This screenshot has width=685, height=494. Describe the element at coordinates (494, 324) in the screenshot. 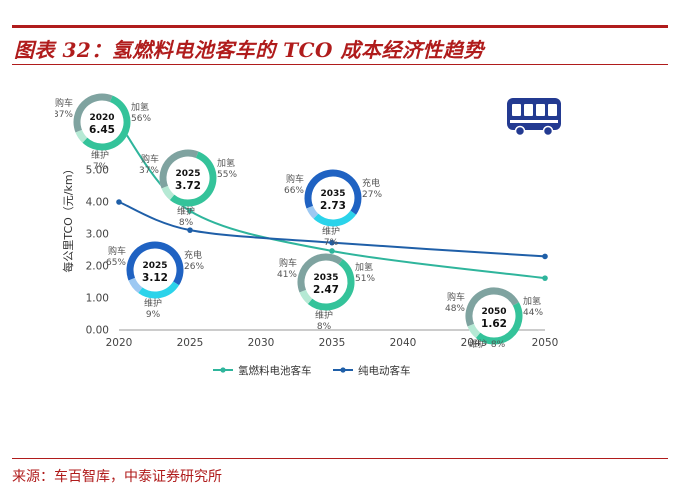

I see `donut-value: 1.62` at that location.